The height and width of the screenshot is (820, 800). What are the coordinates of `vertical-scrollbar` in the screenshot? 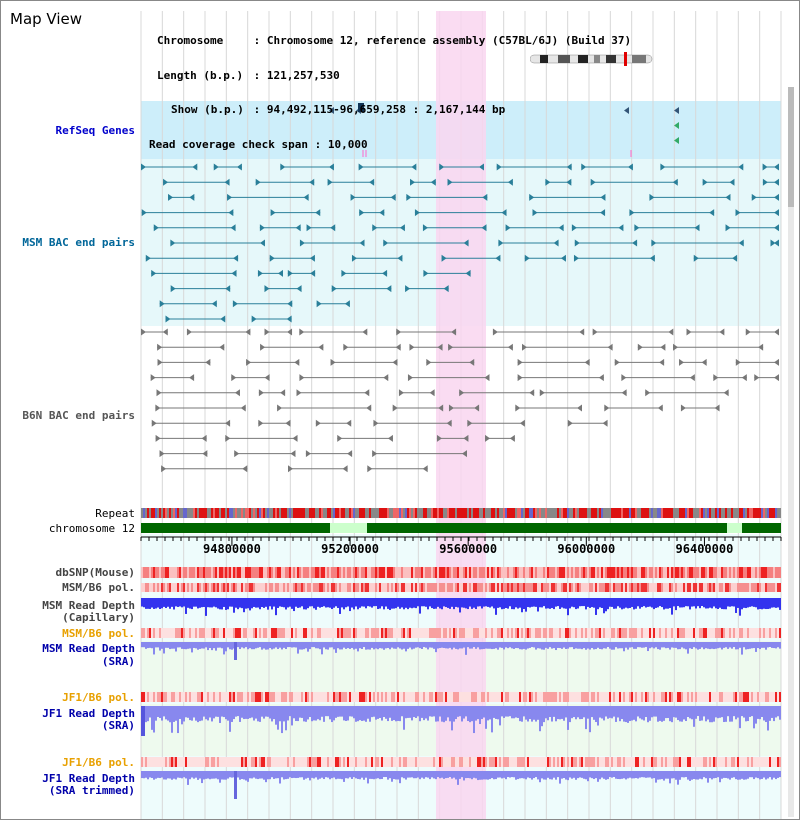 It's located at (791, 452).